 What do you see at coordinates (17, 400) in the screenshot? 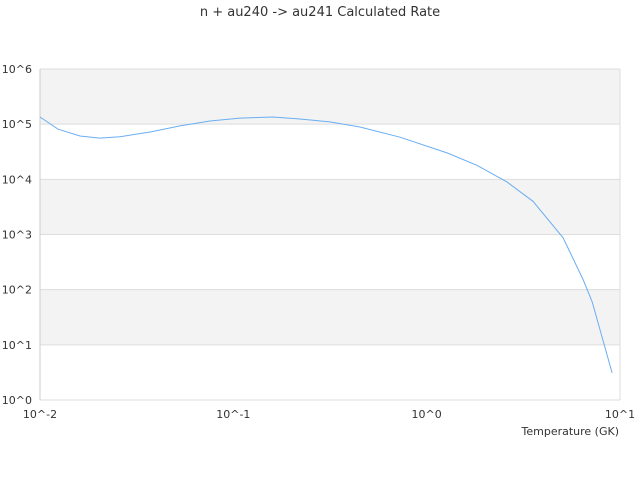
I see `y-tick-label: 10^0` at bounding box center [17, 400].